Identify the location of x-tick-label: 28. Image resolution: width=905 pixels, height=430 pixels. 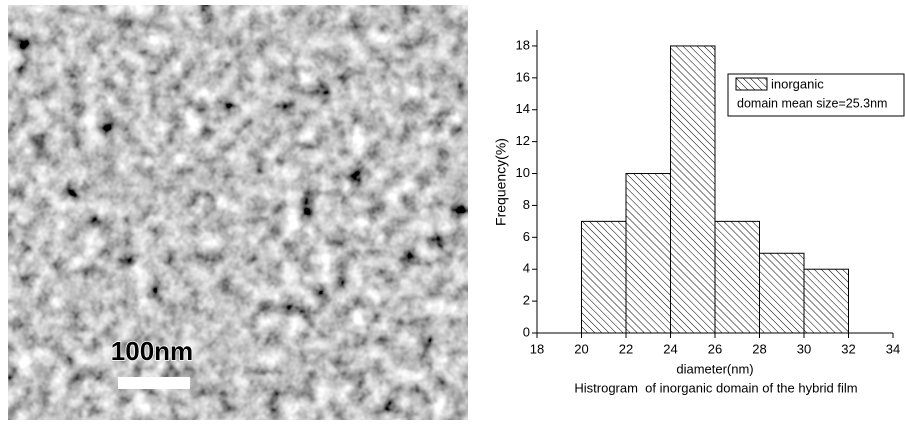
(759, 348).